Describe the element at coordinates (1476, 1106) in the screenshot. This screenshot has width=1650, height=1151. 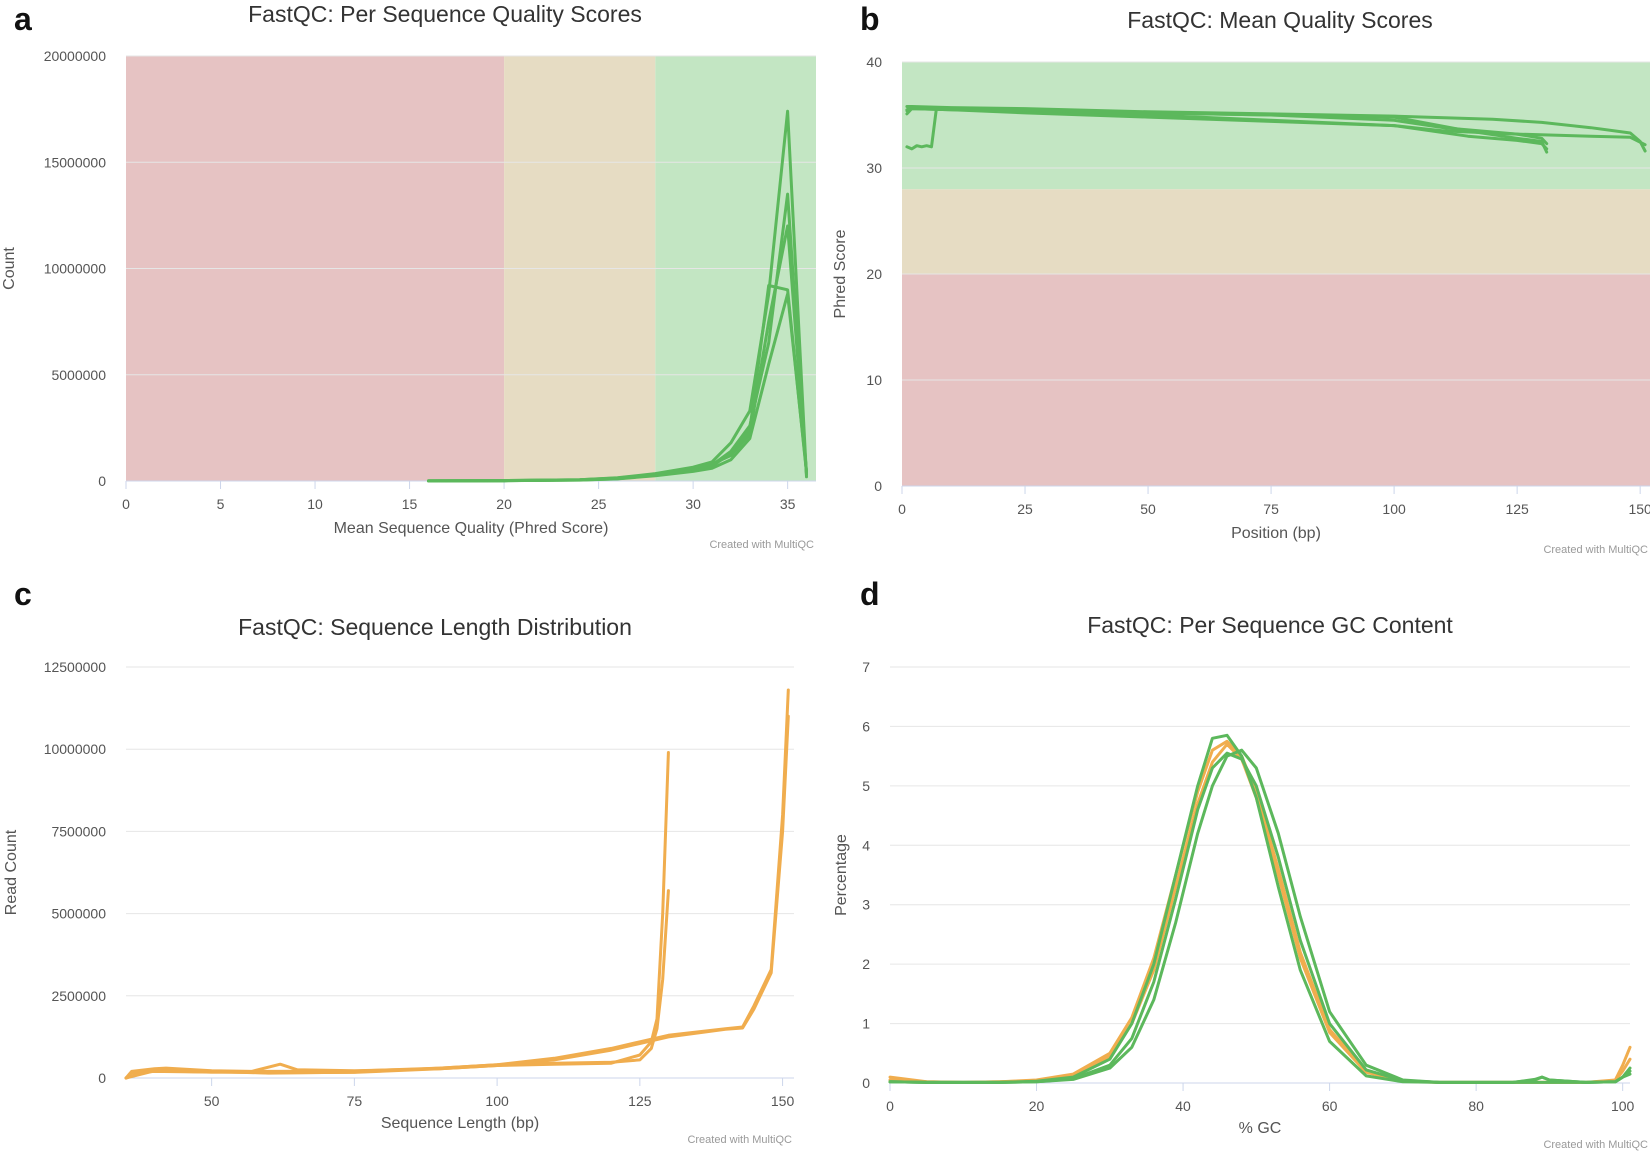
I see `x-tick-label: 80` at that location.